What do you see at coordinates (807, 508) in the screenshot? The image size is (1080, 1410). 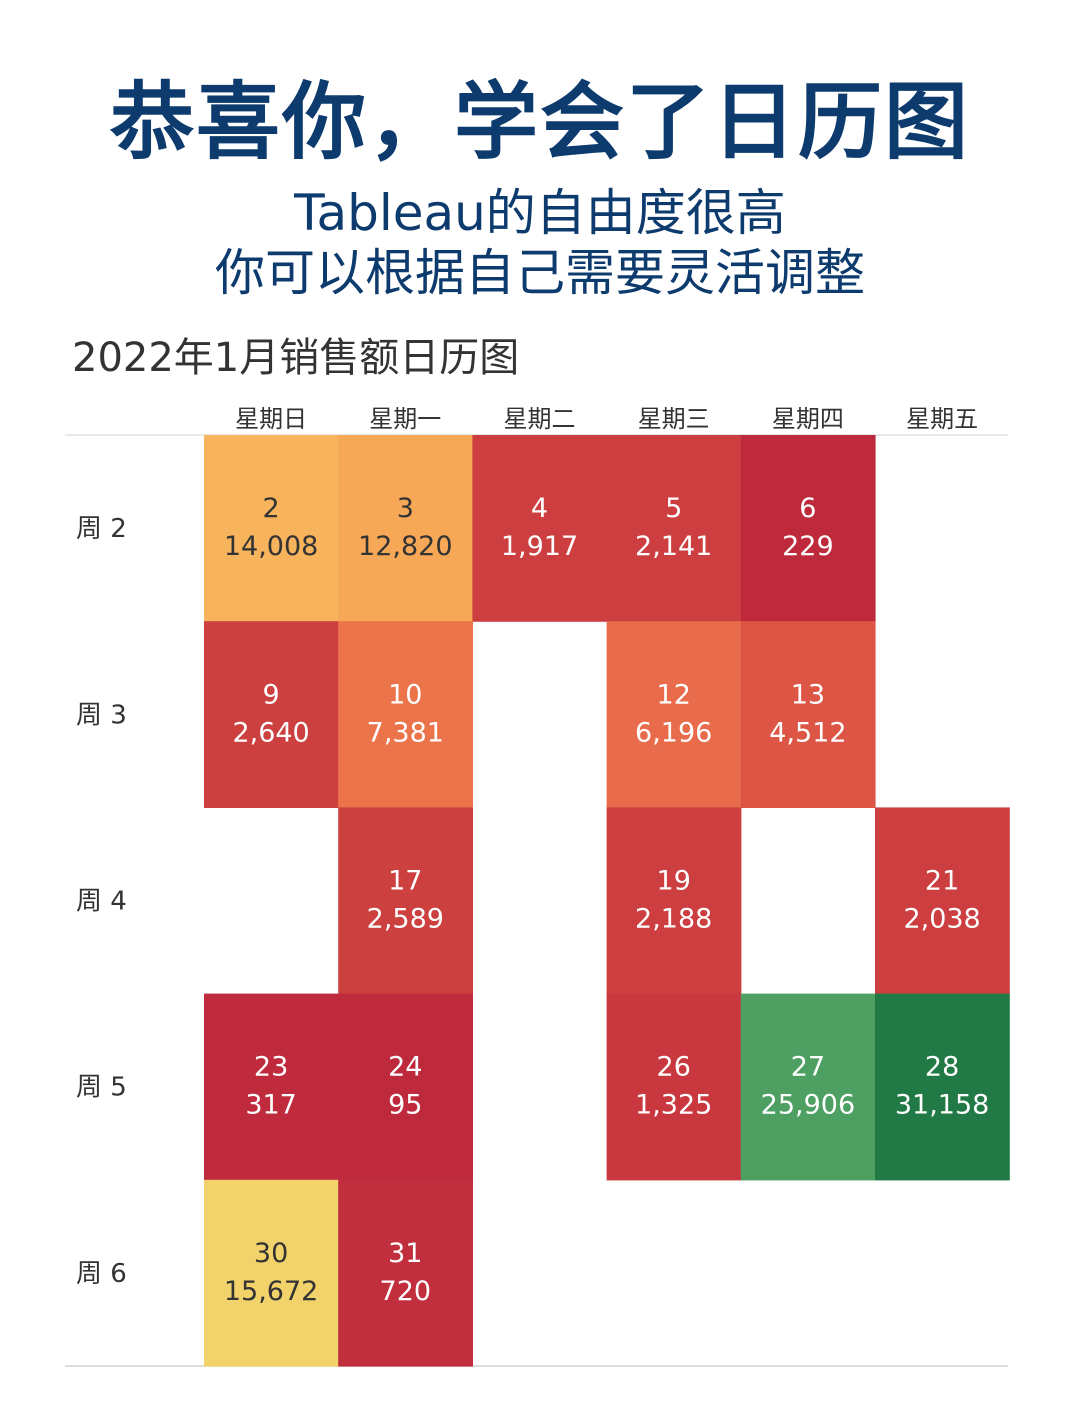 I see `cell-day: 6` at bounding box center [807, 508].